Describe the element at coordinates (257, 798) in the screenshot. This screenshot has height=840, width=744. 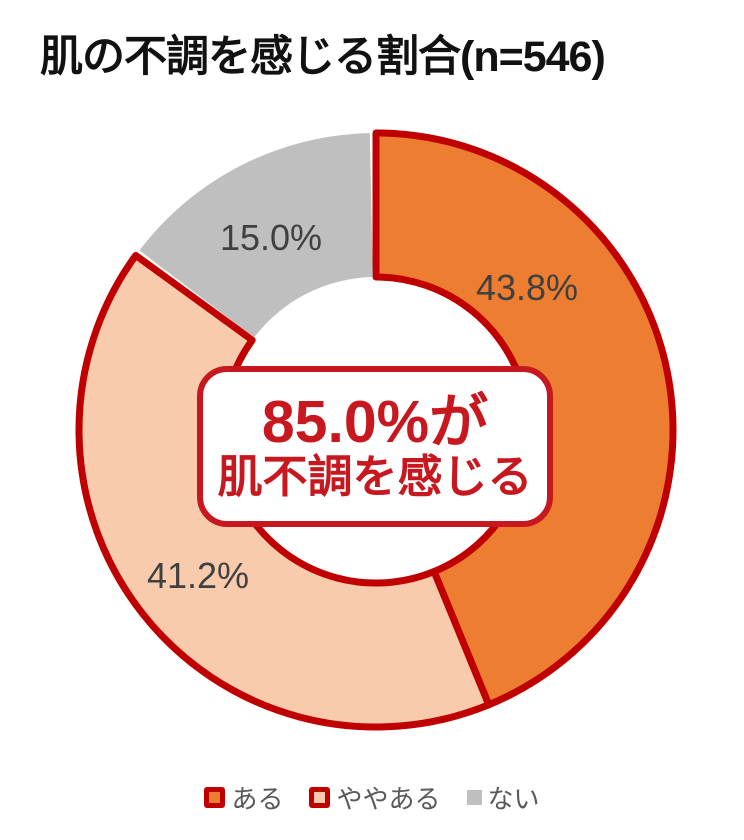
I see `legend-item-label: ある` at that location.